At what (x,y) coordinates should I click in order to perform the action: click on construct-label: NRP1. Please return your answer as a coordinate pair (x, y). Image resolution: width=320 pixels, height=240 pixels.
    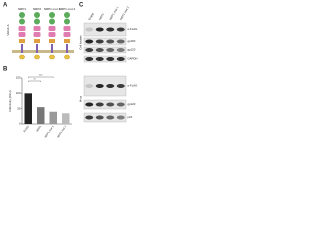
    Looking at the image, I should click on (22, 9).